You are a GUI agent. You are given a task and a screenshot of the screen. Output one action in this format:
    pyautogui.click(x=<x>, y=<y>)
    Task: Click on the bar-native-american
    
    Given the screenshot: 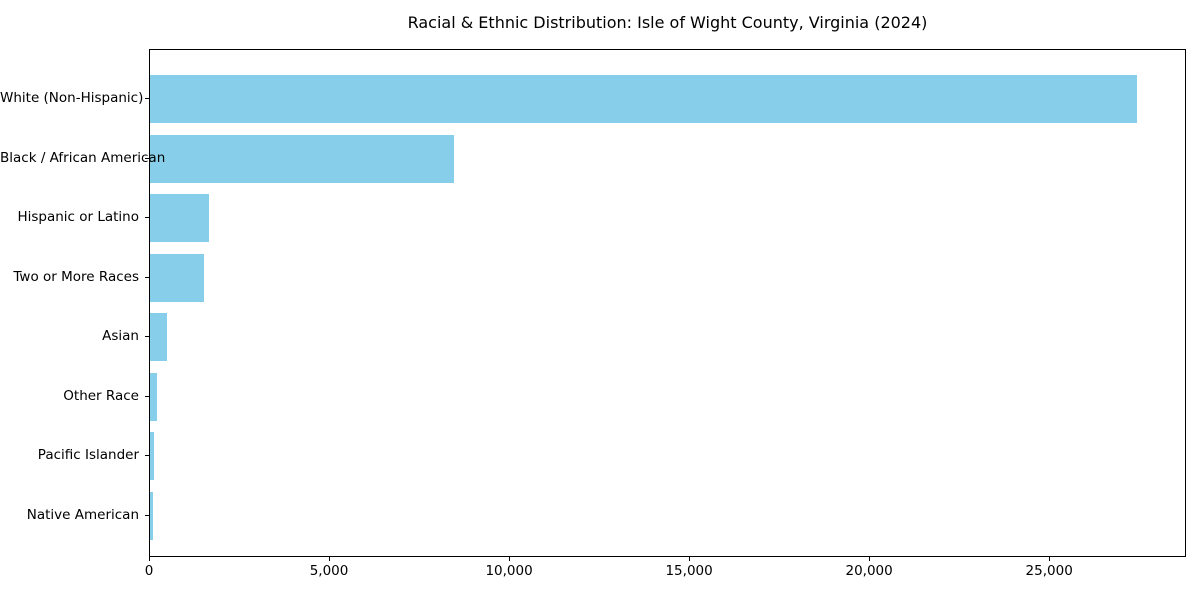 What is the action you would take?
    pyautogui.click(x=152, y=515)
    